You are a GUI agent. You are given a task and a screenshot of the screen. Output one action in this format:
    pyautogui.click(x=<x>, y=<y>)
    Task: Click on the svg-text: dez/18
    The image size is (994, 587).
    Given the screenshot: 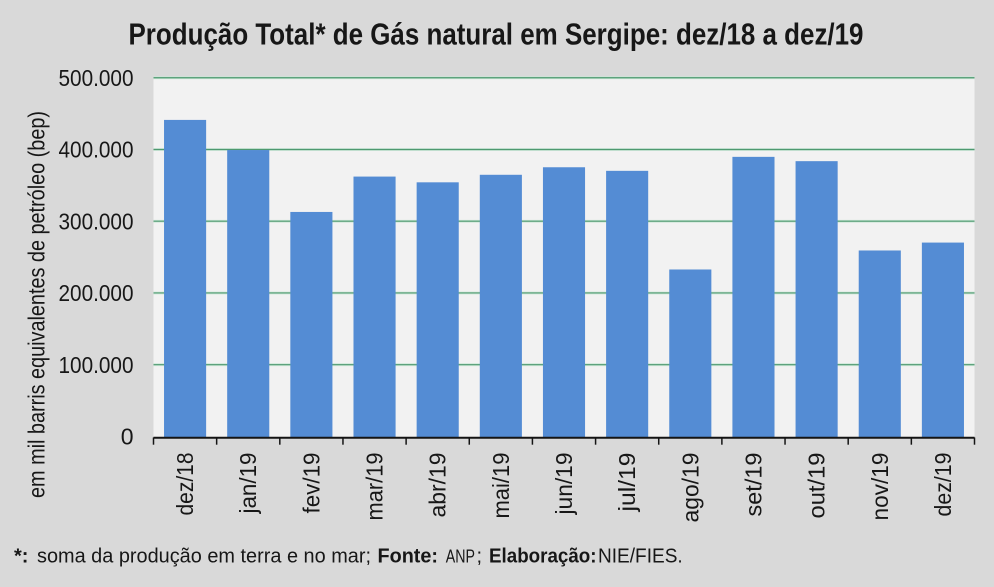 What is the action you would take?
    pyautogui.click(x=185, y=484)
    